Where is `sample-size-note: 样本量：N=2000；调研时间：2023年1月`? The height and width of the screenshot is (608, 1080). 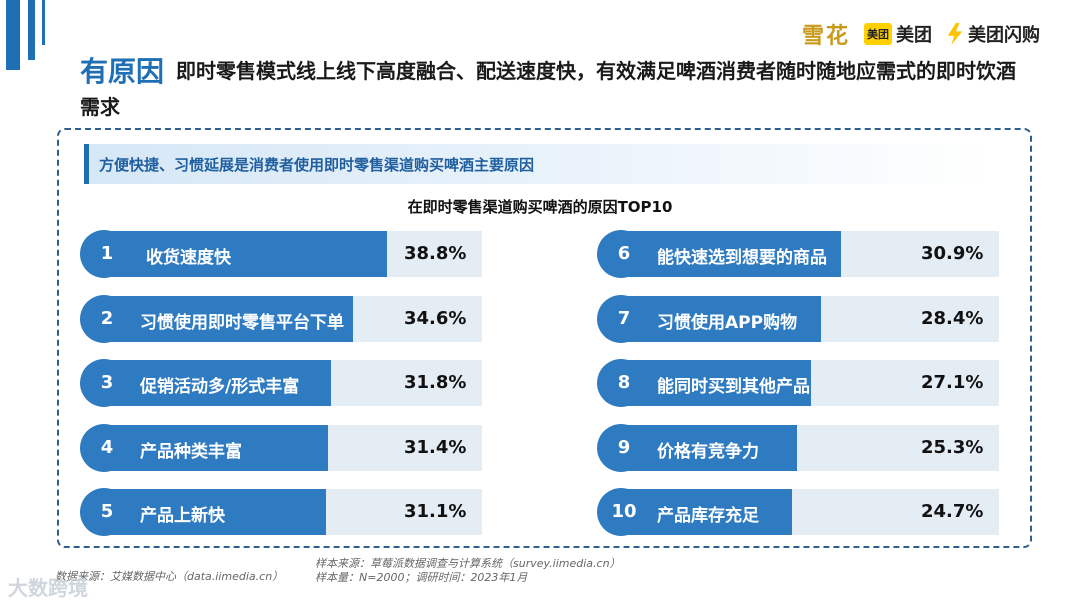 sample-size-note: 样本量：N=2000；调研时间：2023年1月 is located at coordinates (421, 577).